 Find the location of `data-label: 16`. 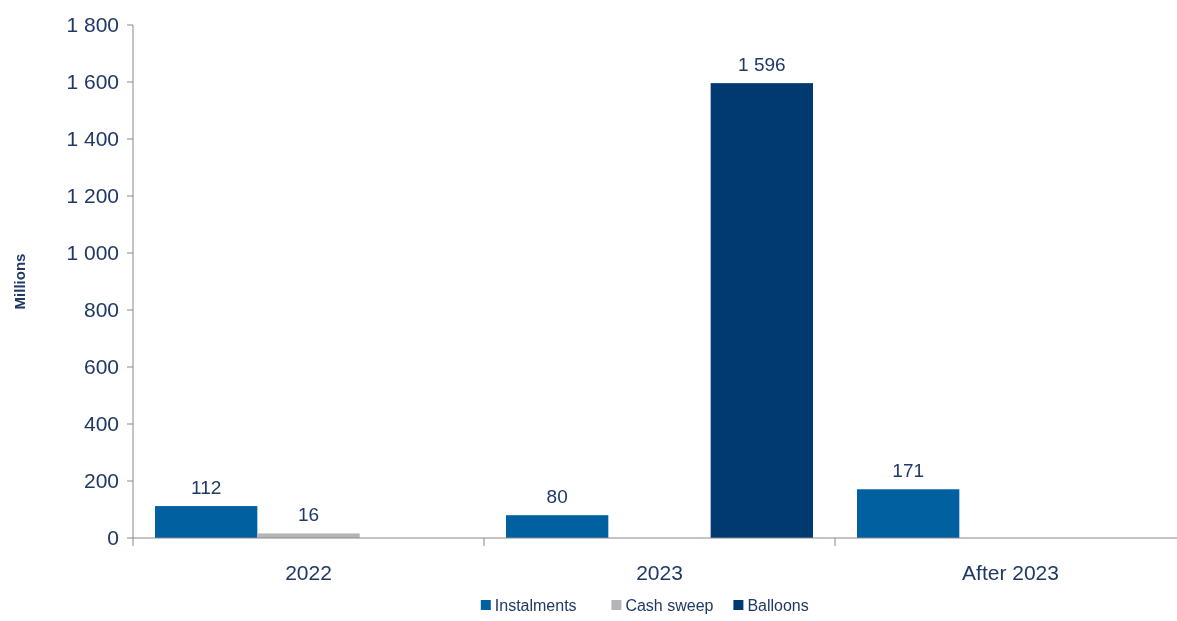

data-label: 16 is located at coordinates (308, 515).